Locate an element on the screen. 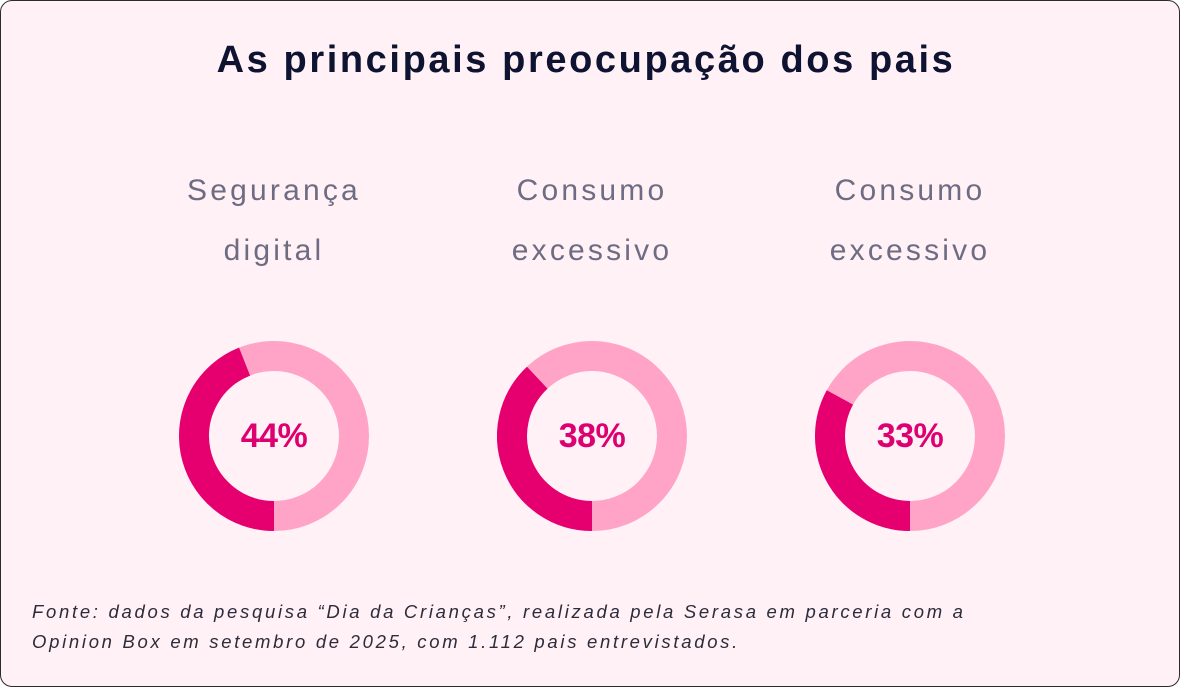 This screenshot has width=1182, height=689. donut-chart-3: 33% is located at coordinates (910, 436).